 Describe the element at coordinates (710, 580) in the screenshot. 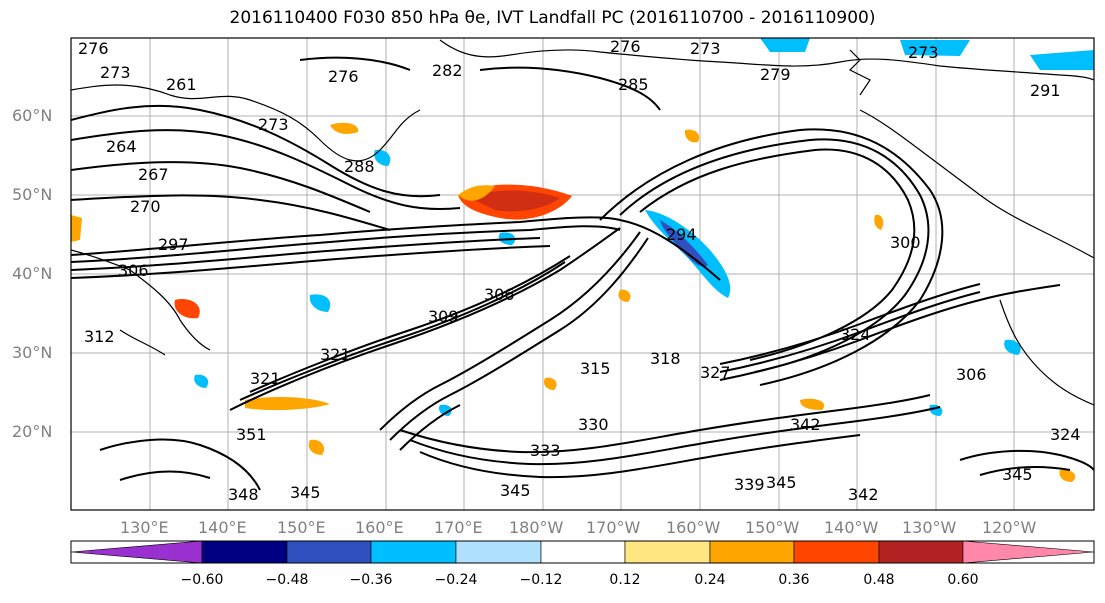

I see `colorbar-tick-label: 0.24` at that location.